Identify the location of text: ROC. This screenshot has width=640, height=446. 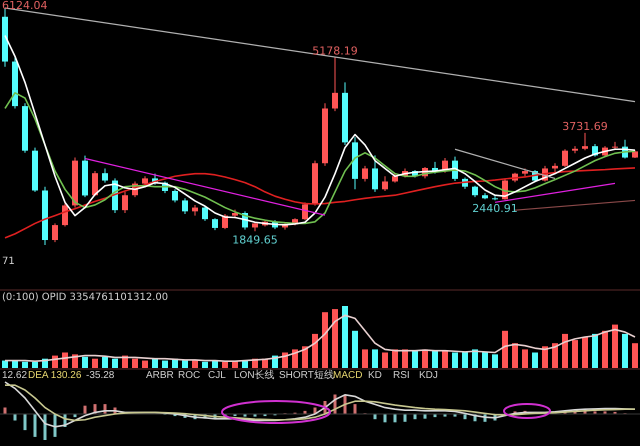
(189, 375).